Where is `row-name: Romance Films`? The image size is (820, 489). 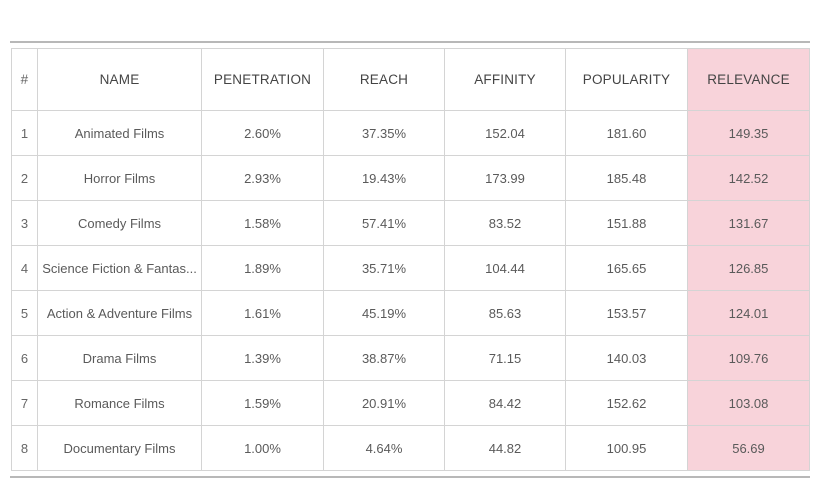
row-name: Romance Films is located at coordinates (119, 403).